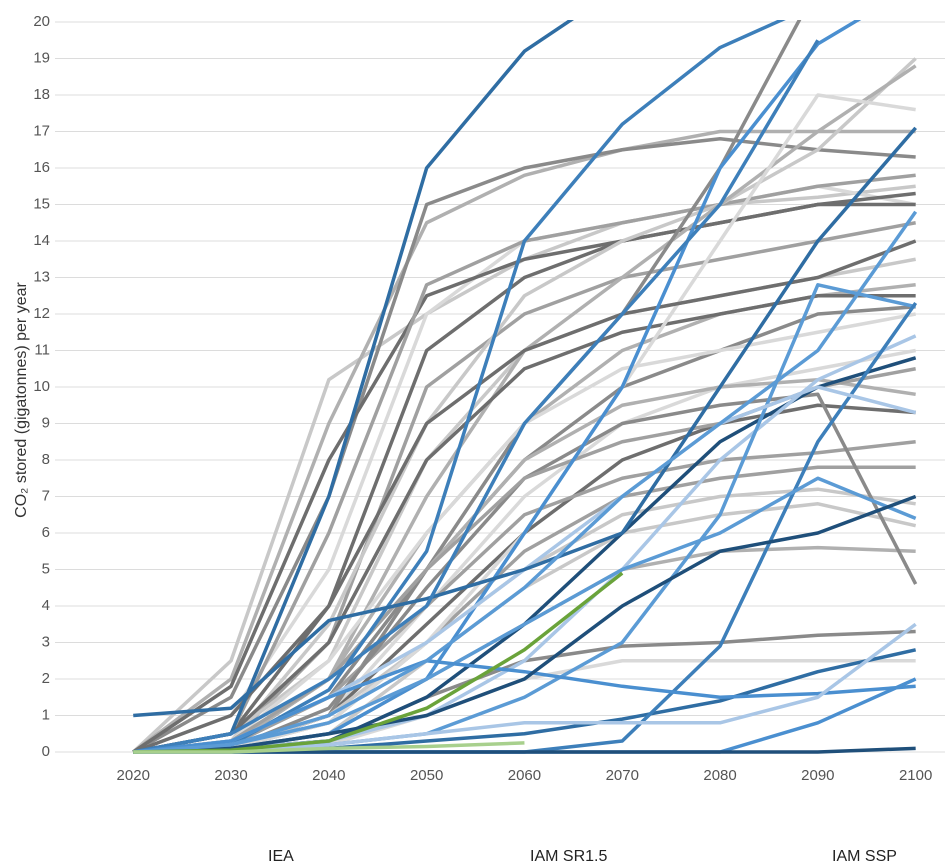 This screenshot has height=867, width=952. Describe the element at coordinates (133, 775) in the screenshot. I see `x-tick-label: 2020` at that location.